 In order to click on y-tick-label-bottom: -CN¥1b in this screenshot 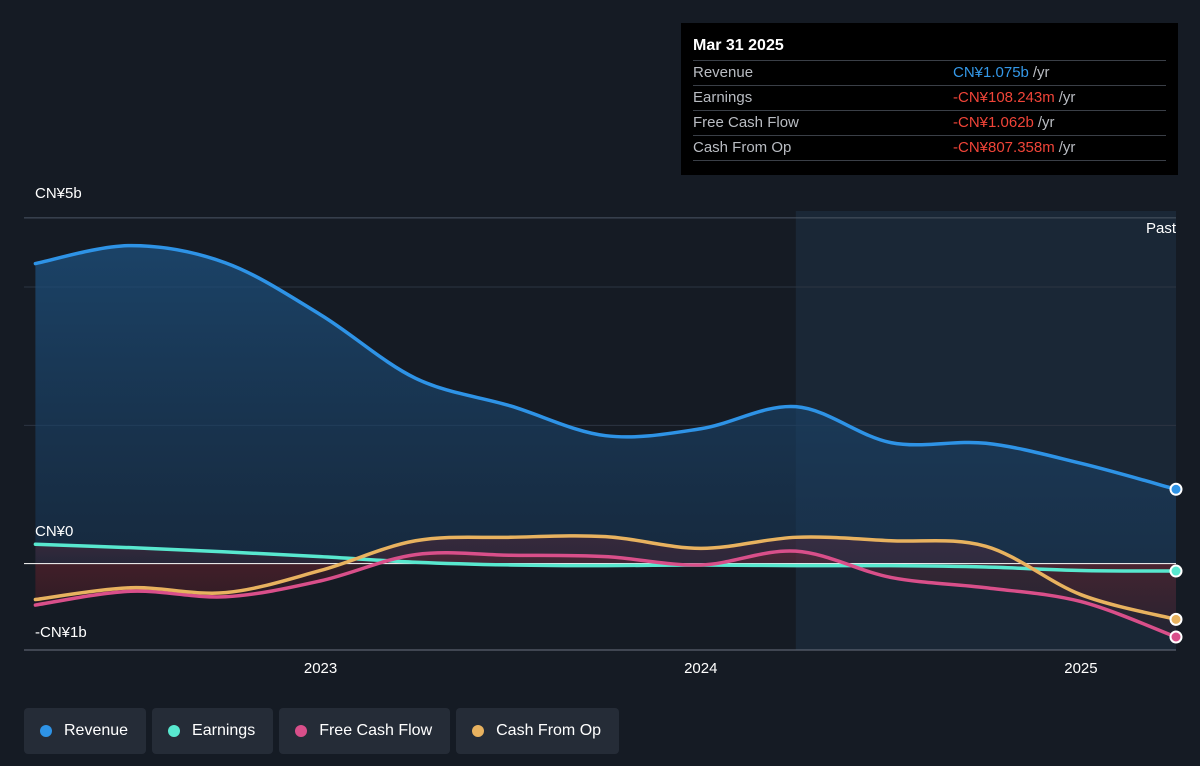, I will do `click(61, 632)`.